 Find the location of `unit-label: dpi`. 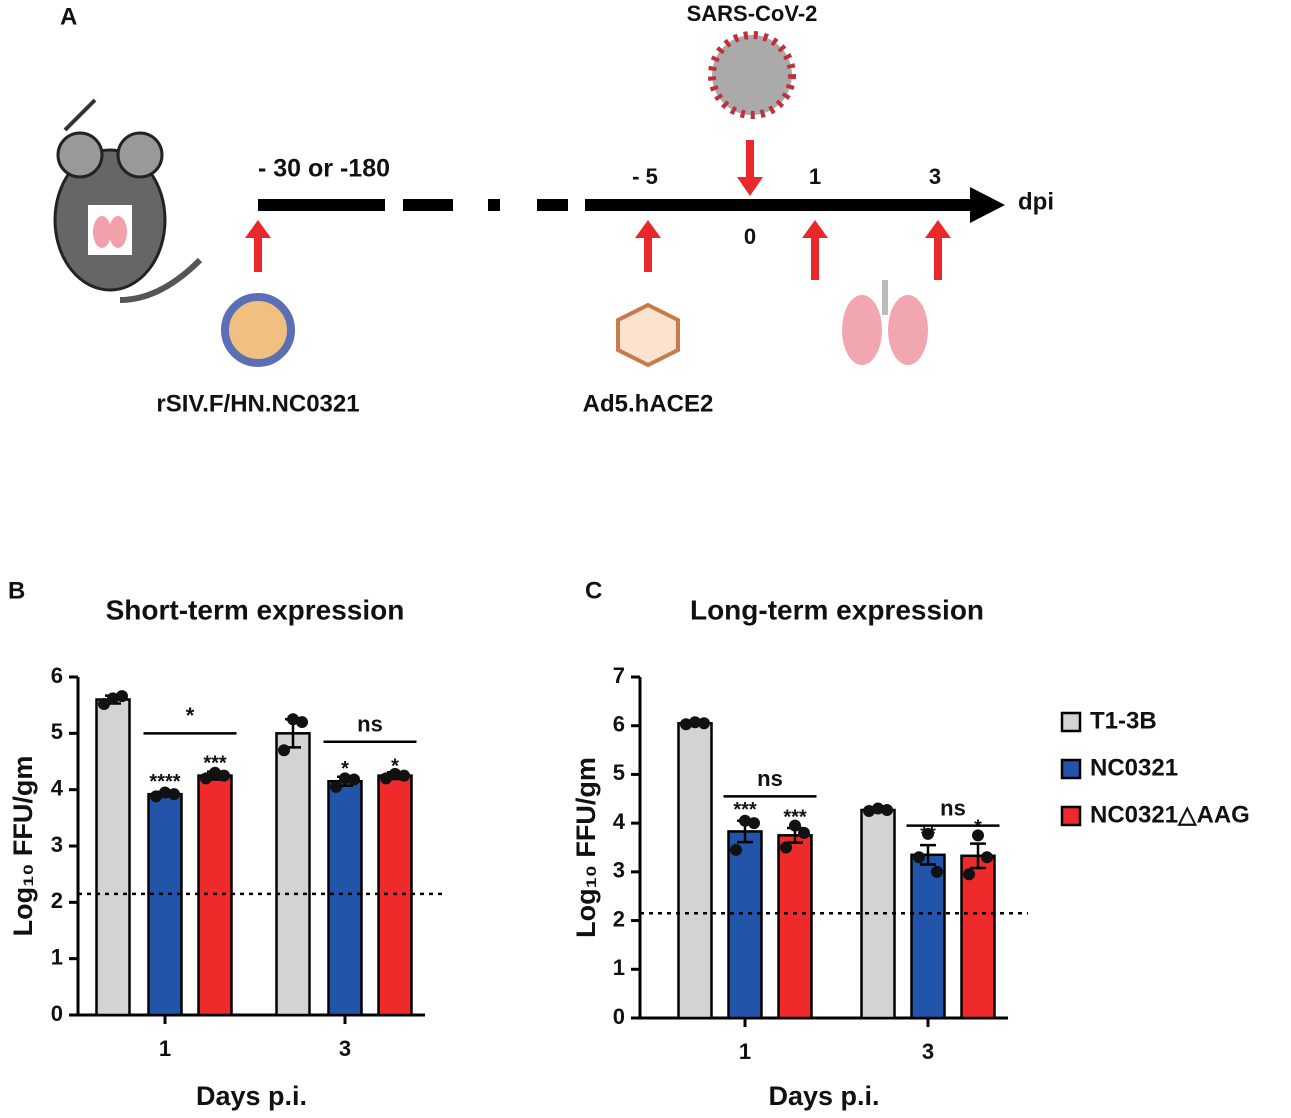

unit-label: dpi is located at coordinates (1036, 201).